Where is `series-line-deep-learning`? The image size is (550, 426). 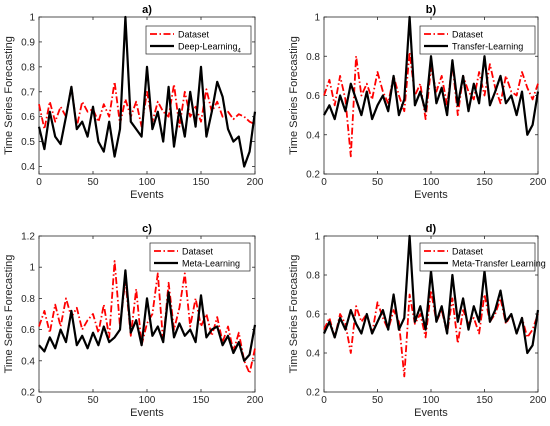 series-line-deep-learning is located at coordinates (147, 91).